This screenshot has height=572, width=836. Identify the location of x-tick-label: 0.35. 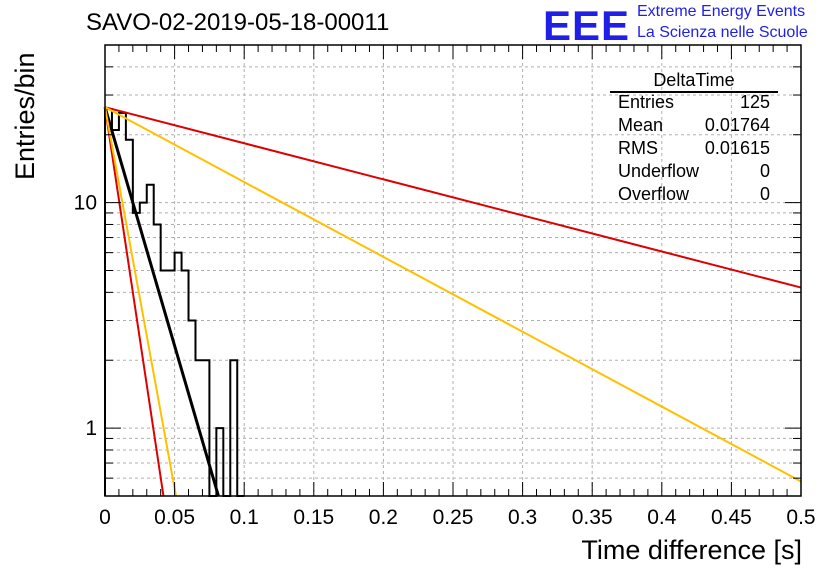
(592, 517).